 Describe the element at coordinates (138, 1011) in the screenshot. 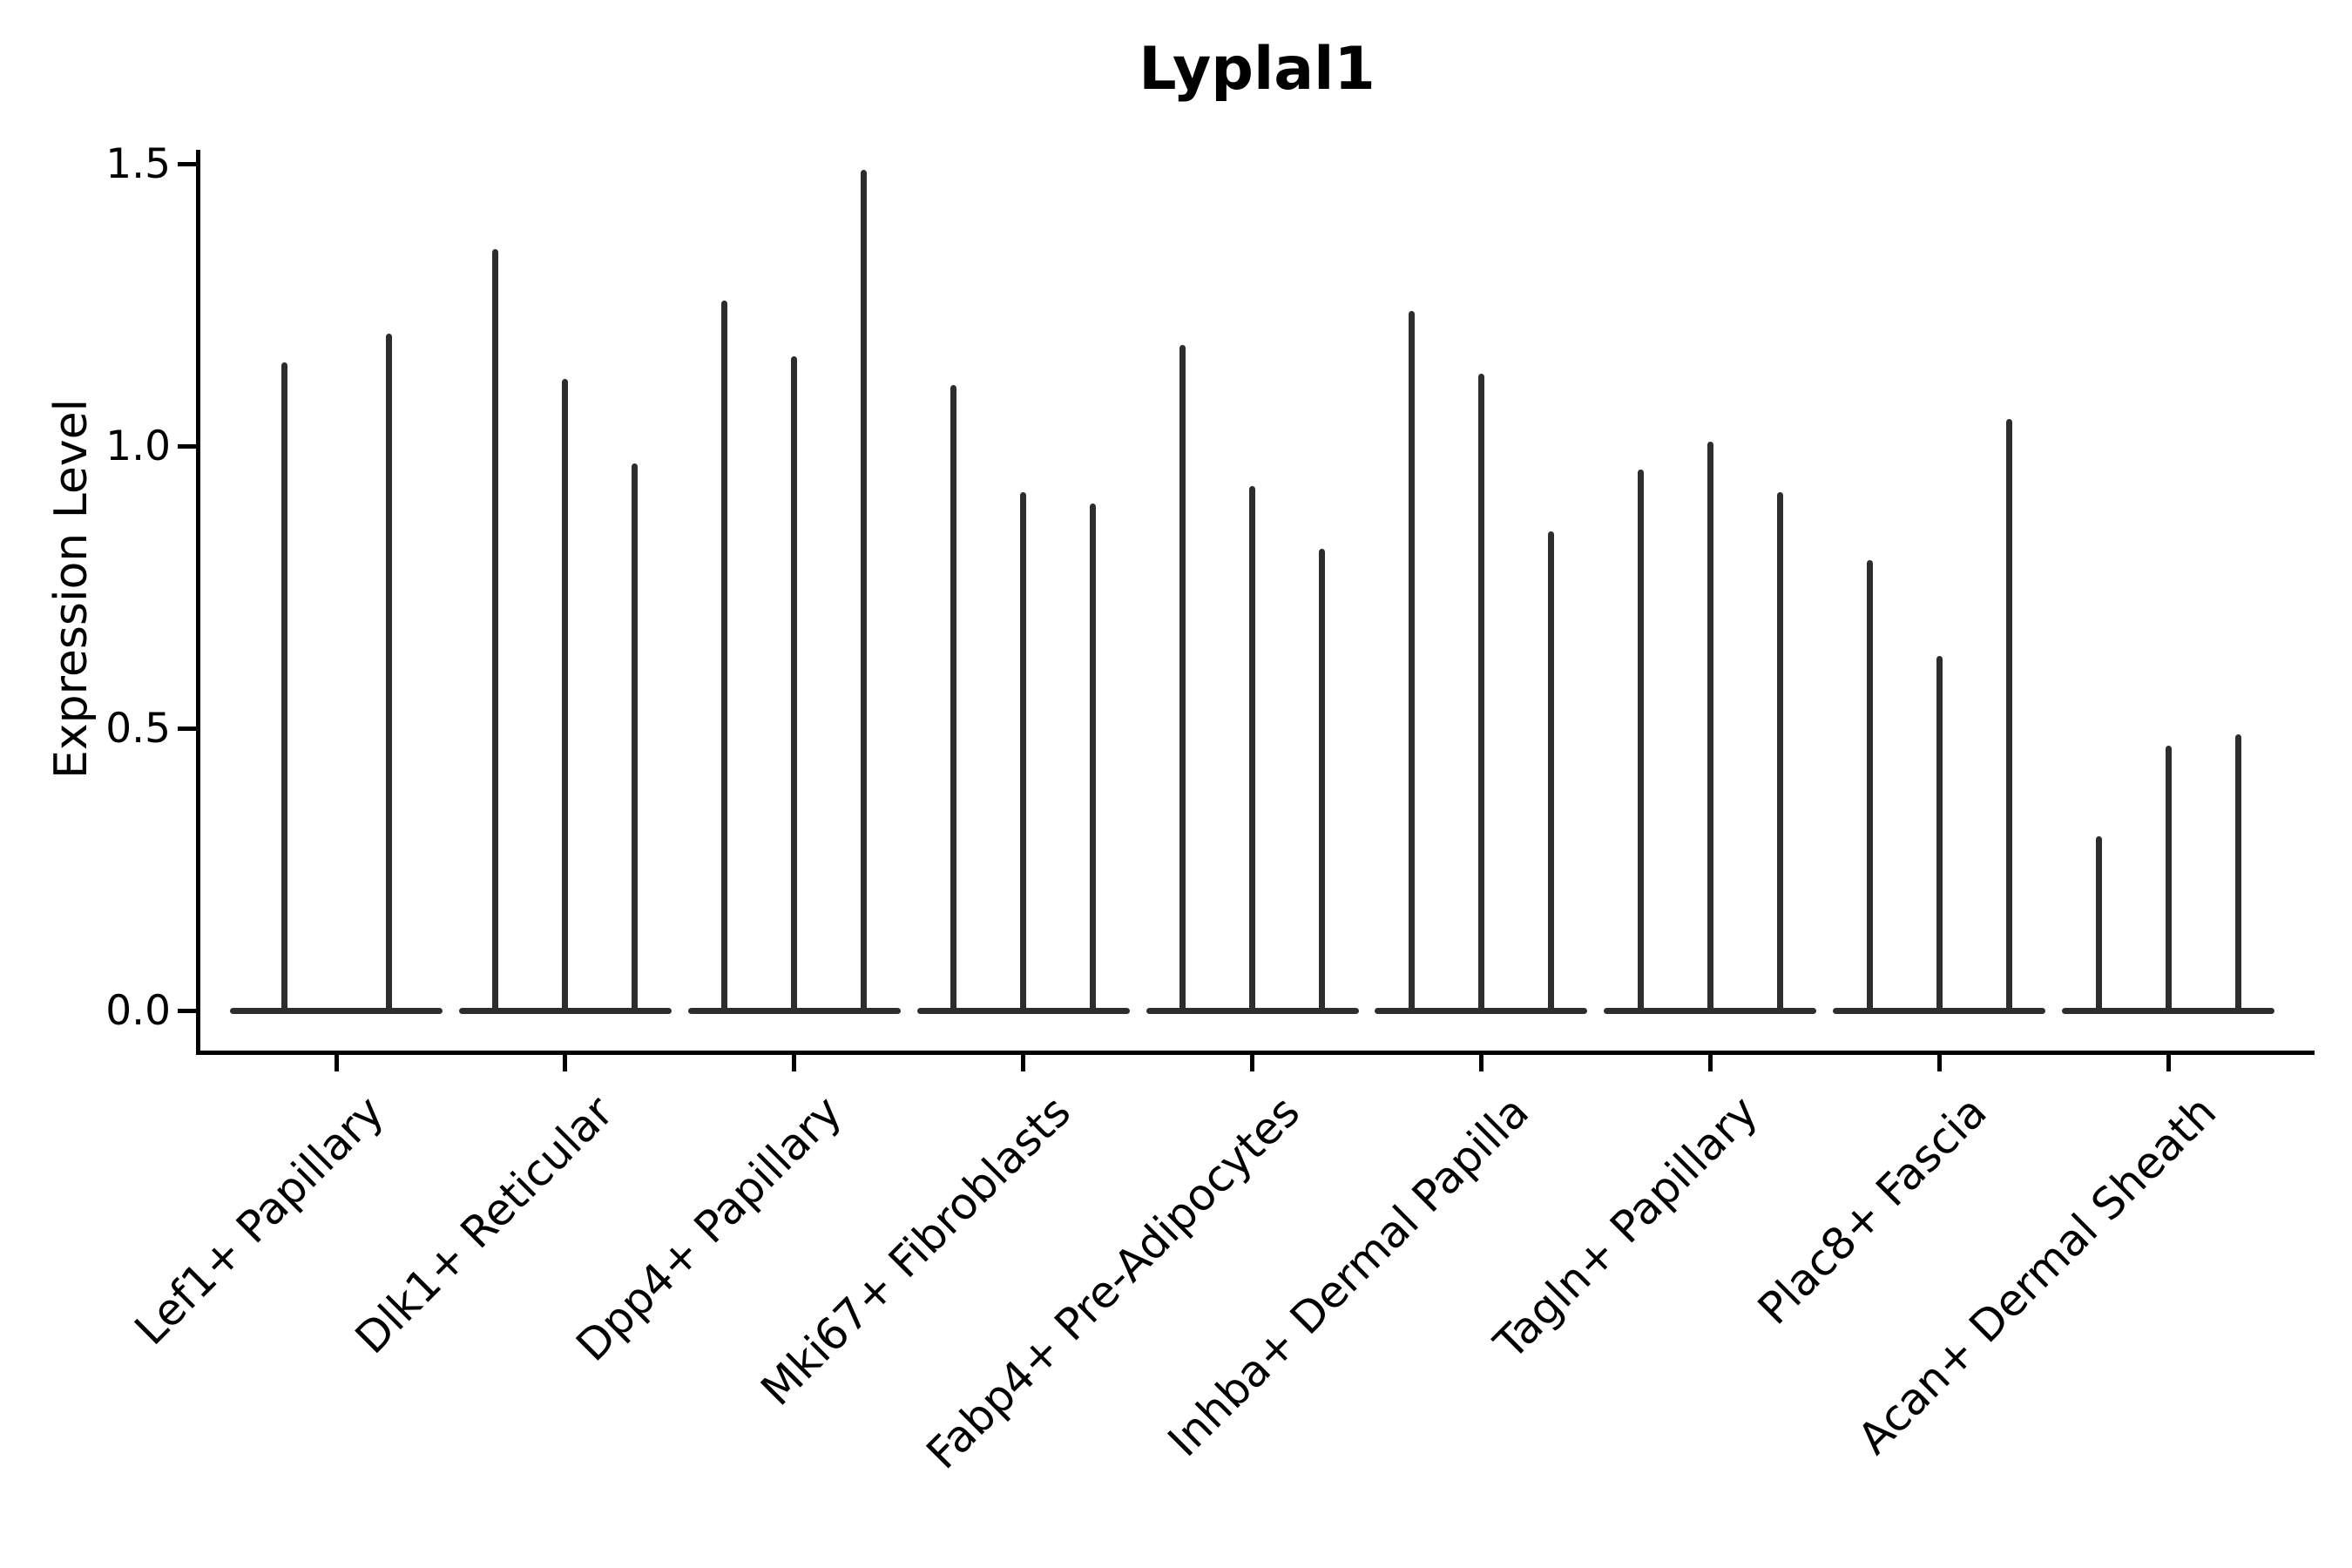

I see `y-tick-label: 0.0` at that location.